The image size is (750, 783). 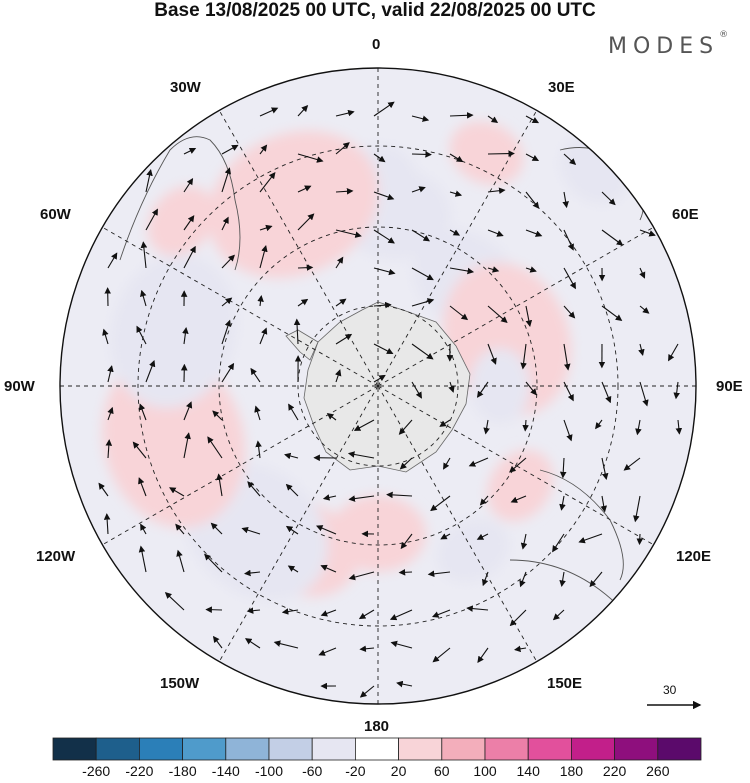 I want to click on colorbar-tick-label: 220, so click(x=614, y=771).